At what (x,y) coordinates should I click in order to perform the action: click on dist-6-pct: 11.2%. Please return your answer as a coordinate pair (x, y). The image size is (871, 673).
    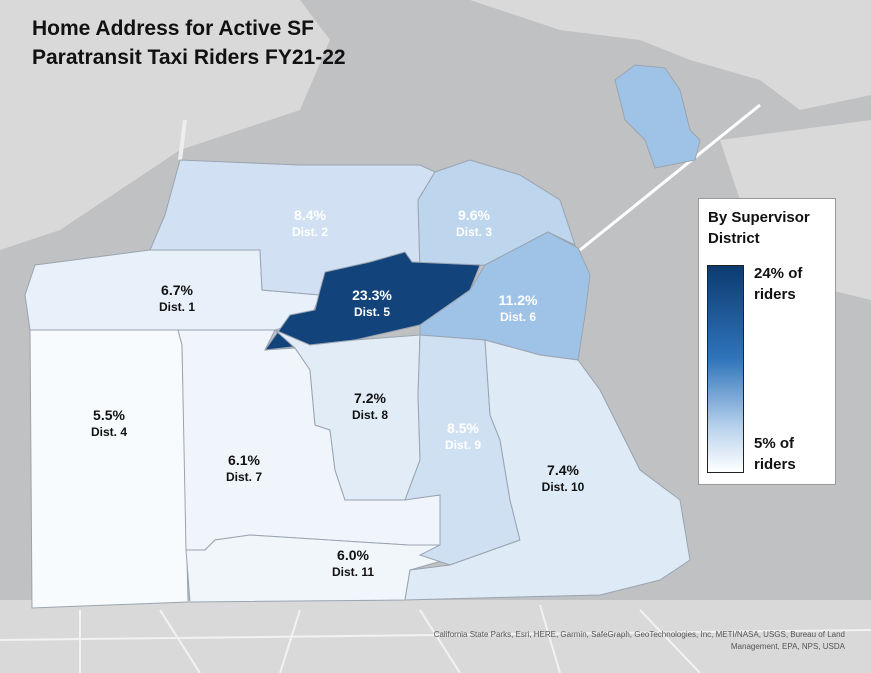
    Looking at the image, I should click on (518, 300).